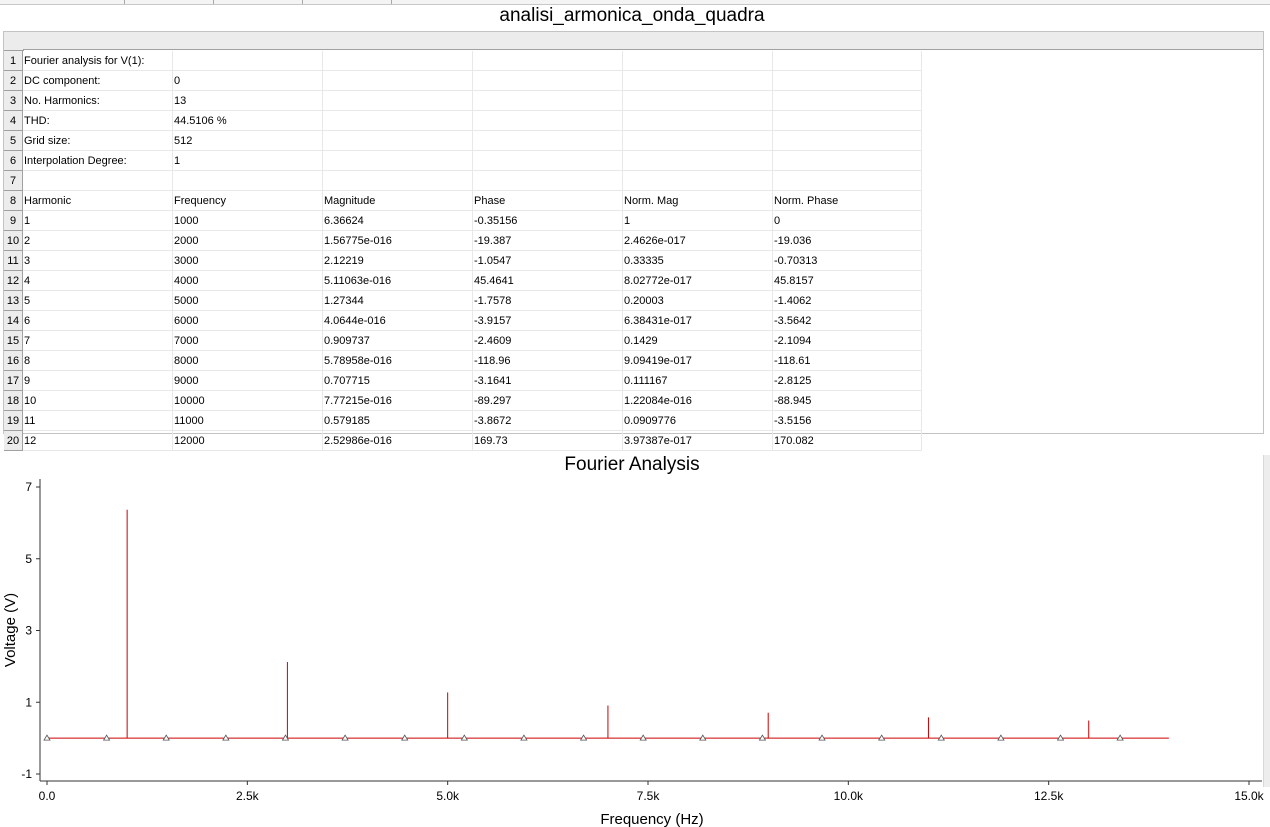  What do you see at coordinates (248, 421) in the screenshot?
I see `table-cell: 11000` at bounding box center [248, 421].